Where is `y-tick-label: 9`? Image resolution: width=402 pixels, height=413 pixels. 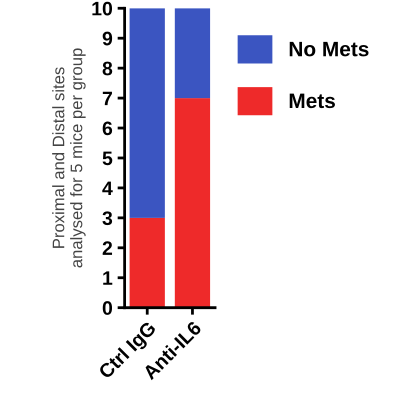
y-tick-label: 9 is located at coordinates (107, 39).